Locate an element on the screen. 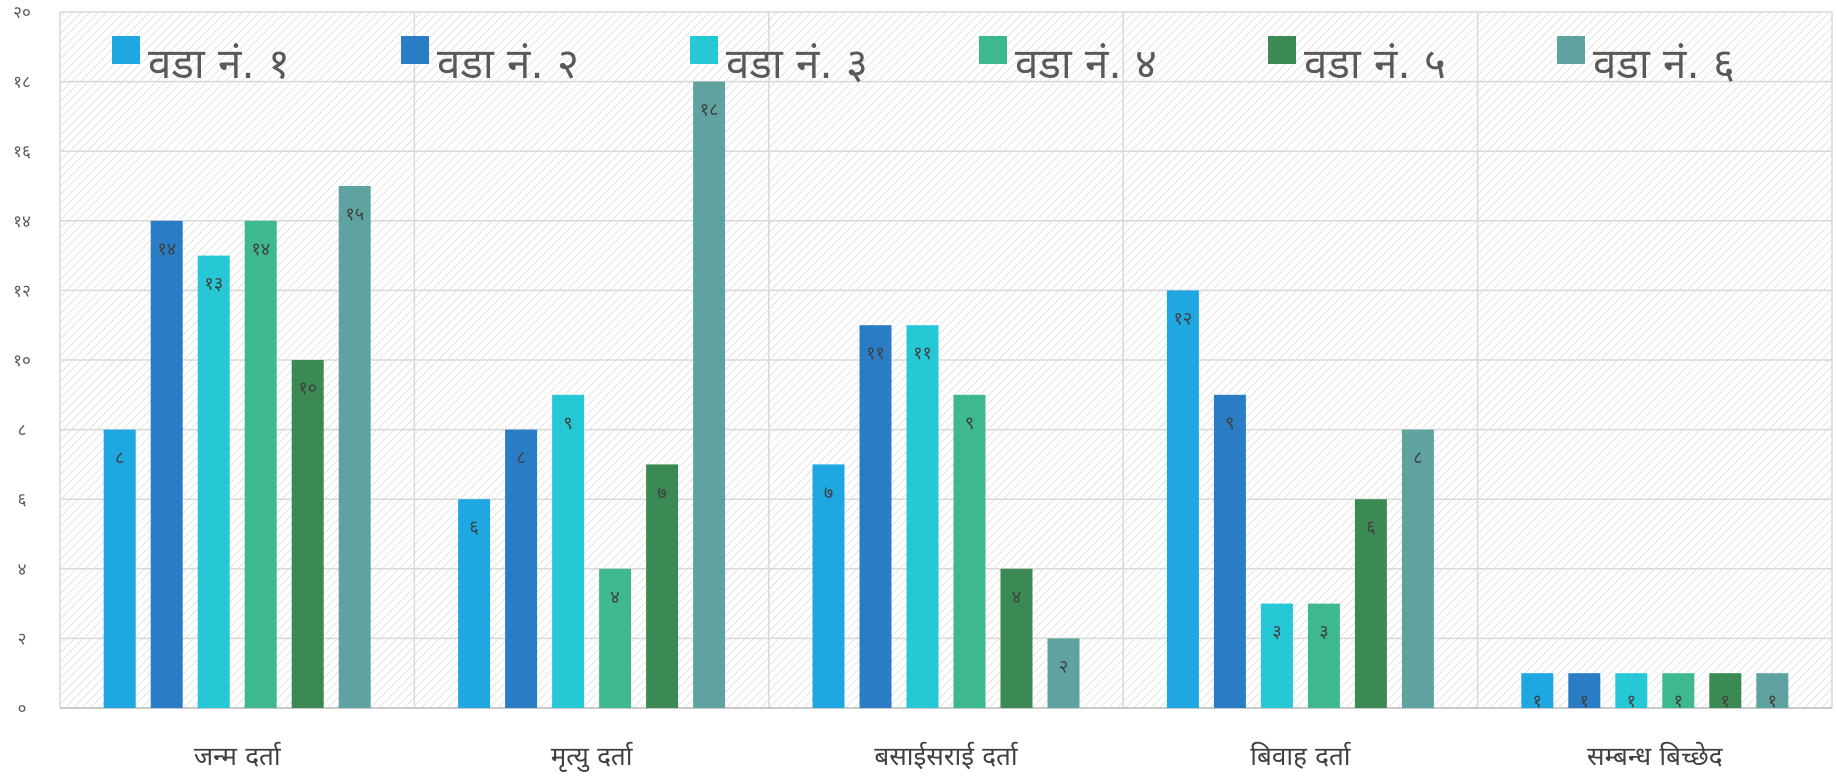 This screenshot has width=1837, height=778. y-tick-label: १४ is located at coordinates (22, 222).